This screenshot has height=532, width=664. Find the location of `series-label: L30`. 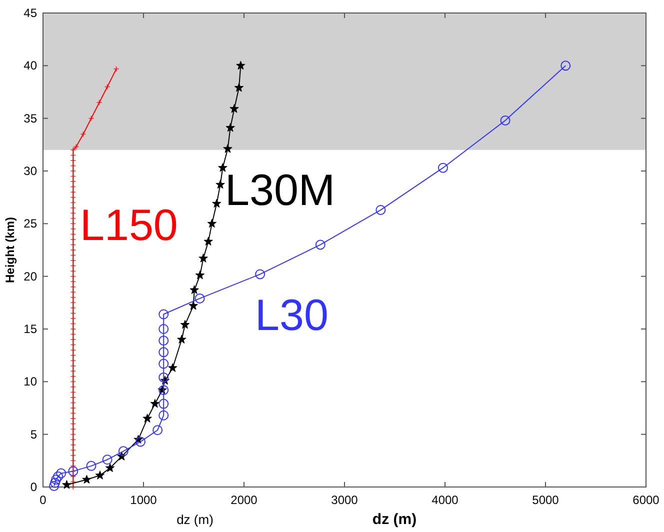

series-label: L30 is located at coordinates (291, 315).